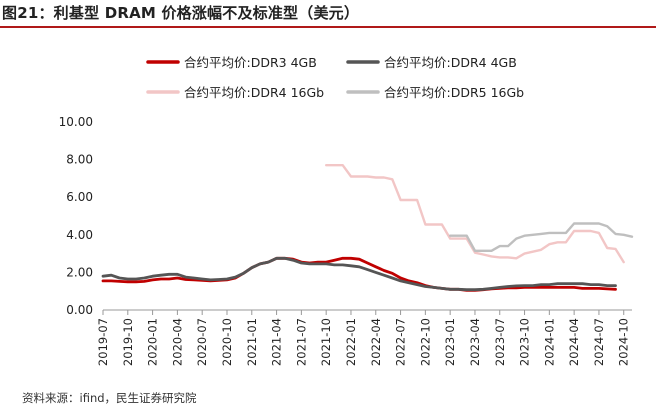 The width and height of the screenshot is (656, 412). I want to click on title-rule, so click(328, 27).